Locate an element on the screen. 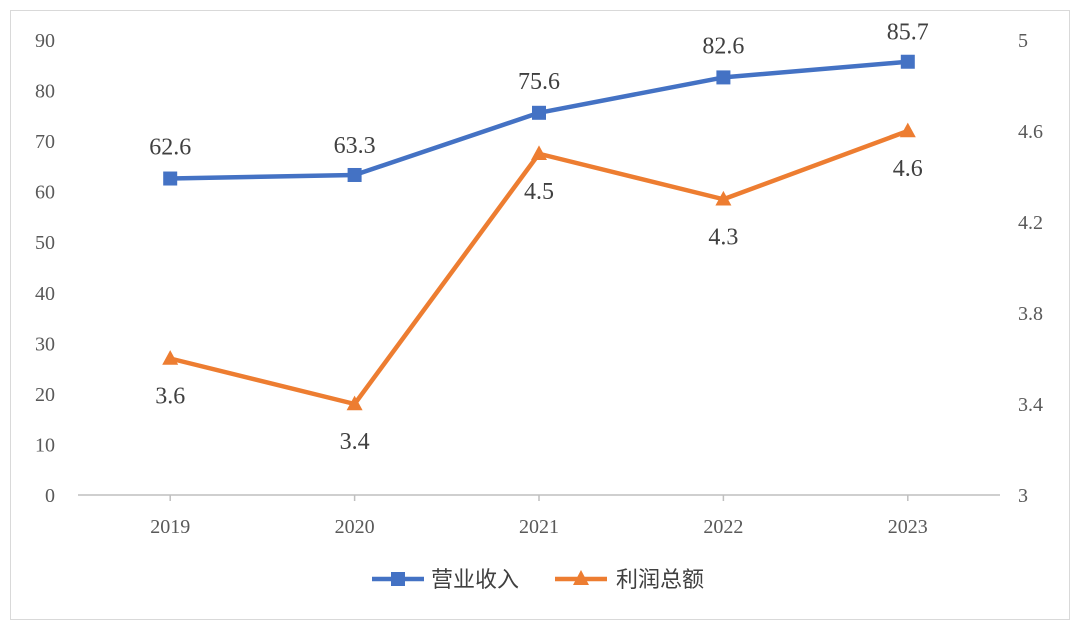 This screenshot has height=630, width=1080. y-right-tick-label: 4.6 is located at coordinates (1030, 132).